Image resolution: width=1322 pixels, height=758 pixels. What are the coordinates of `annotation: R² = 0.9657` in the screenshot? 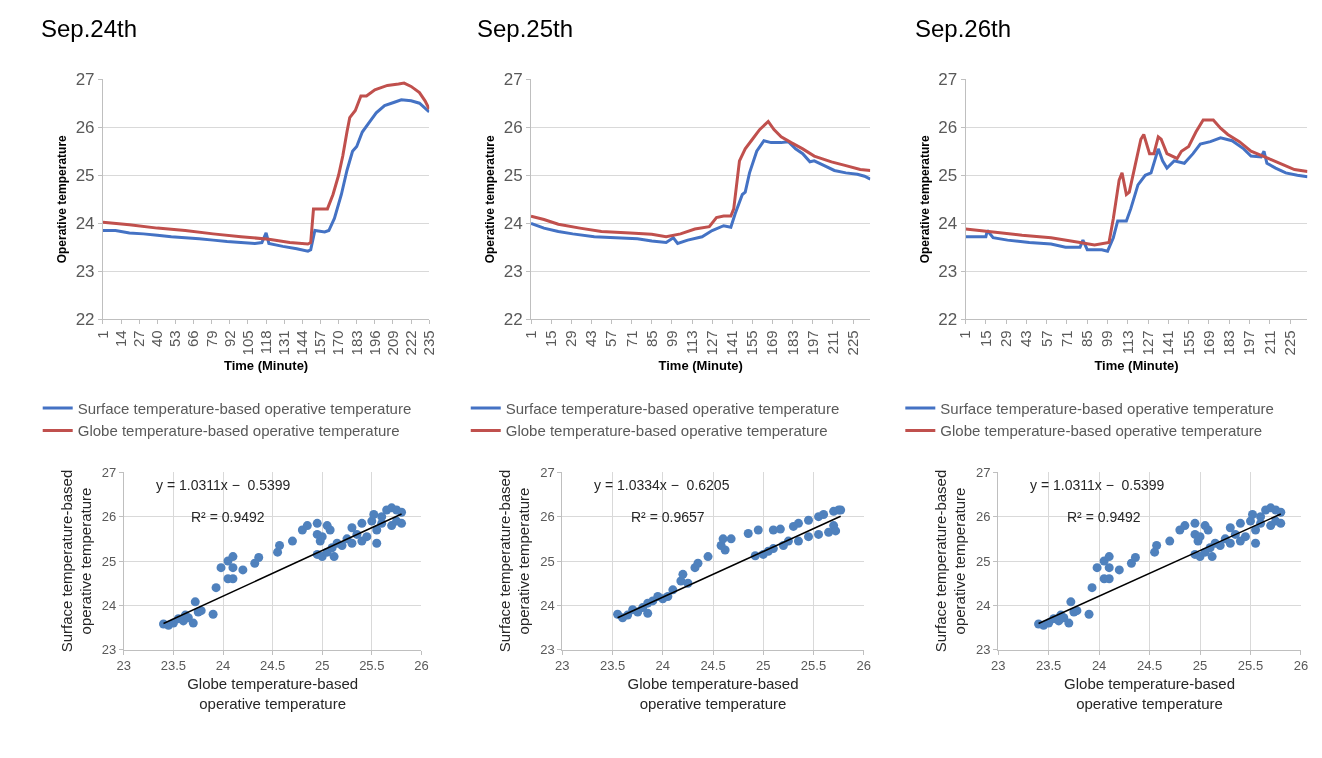 It's located at (668, 517).